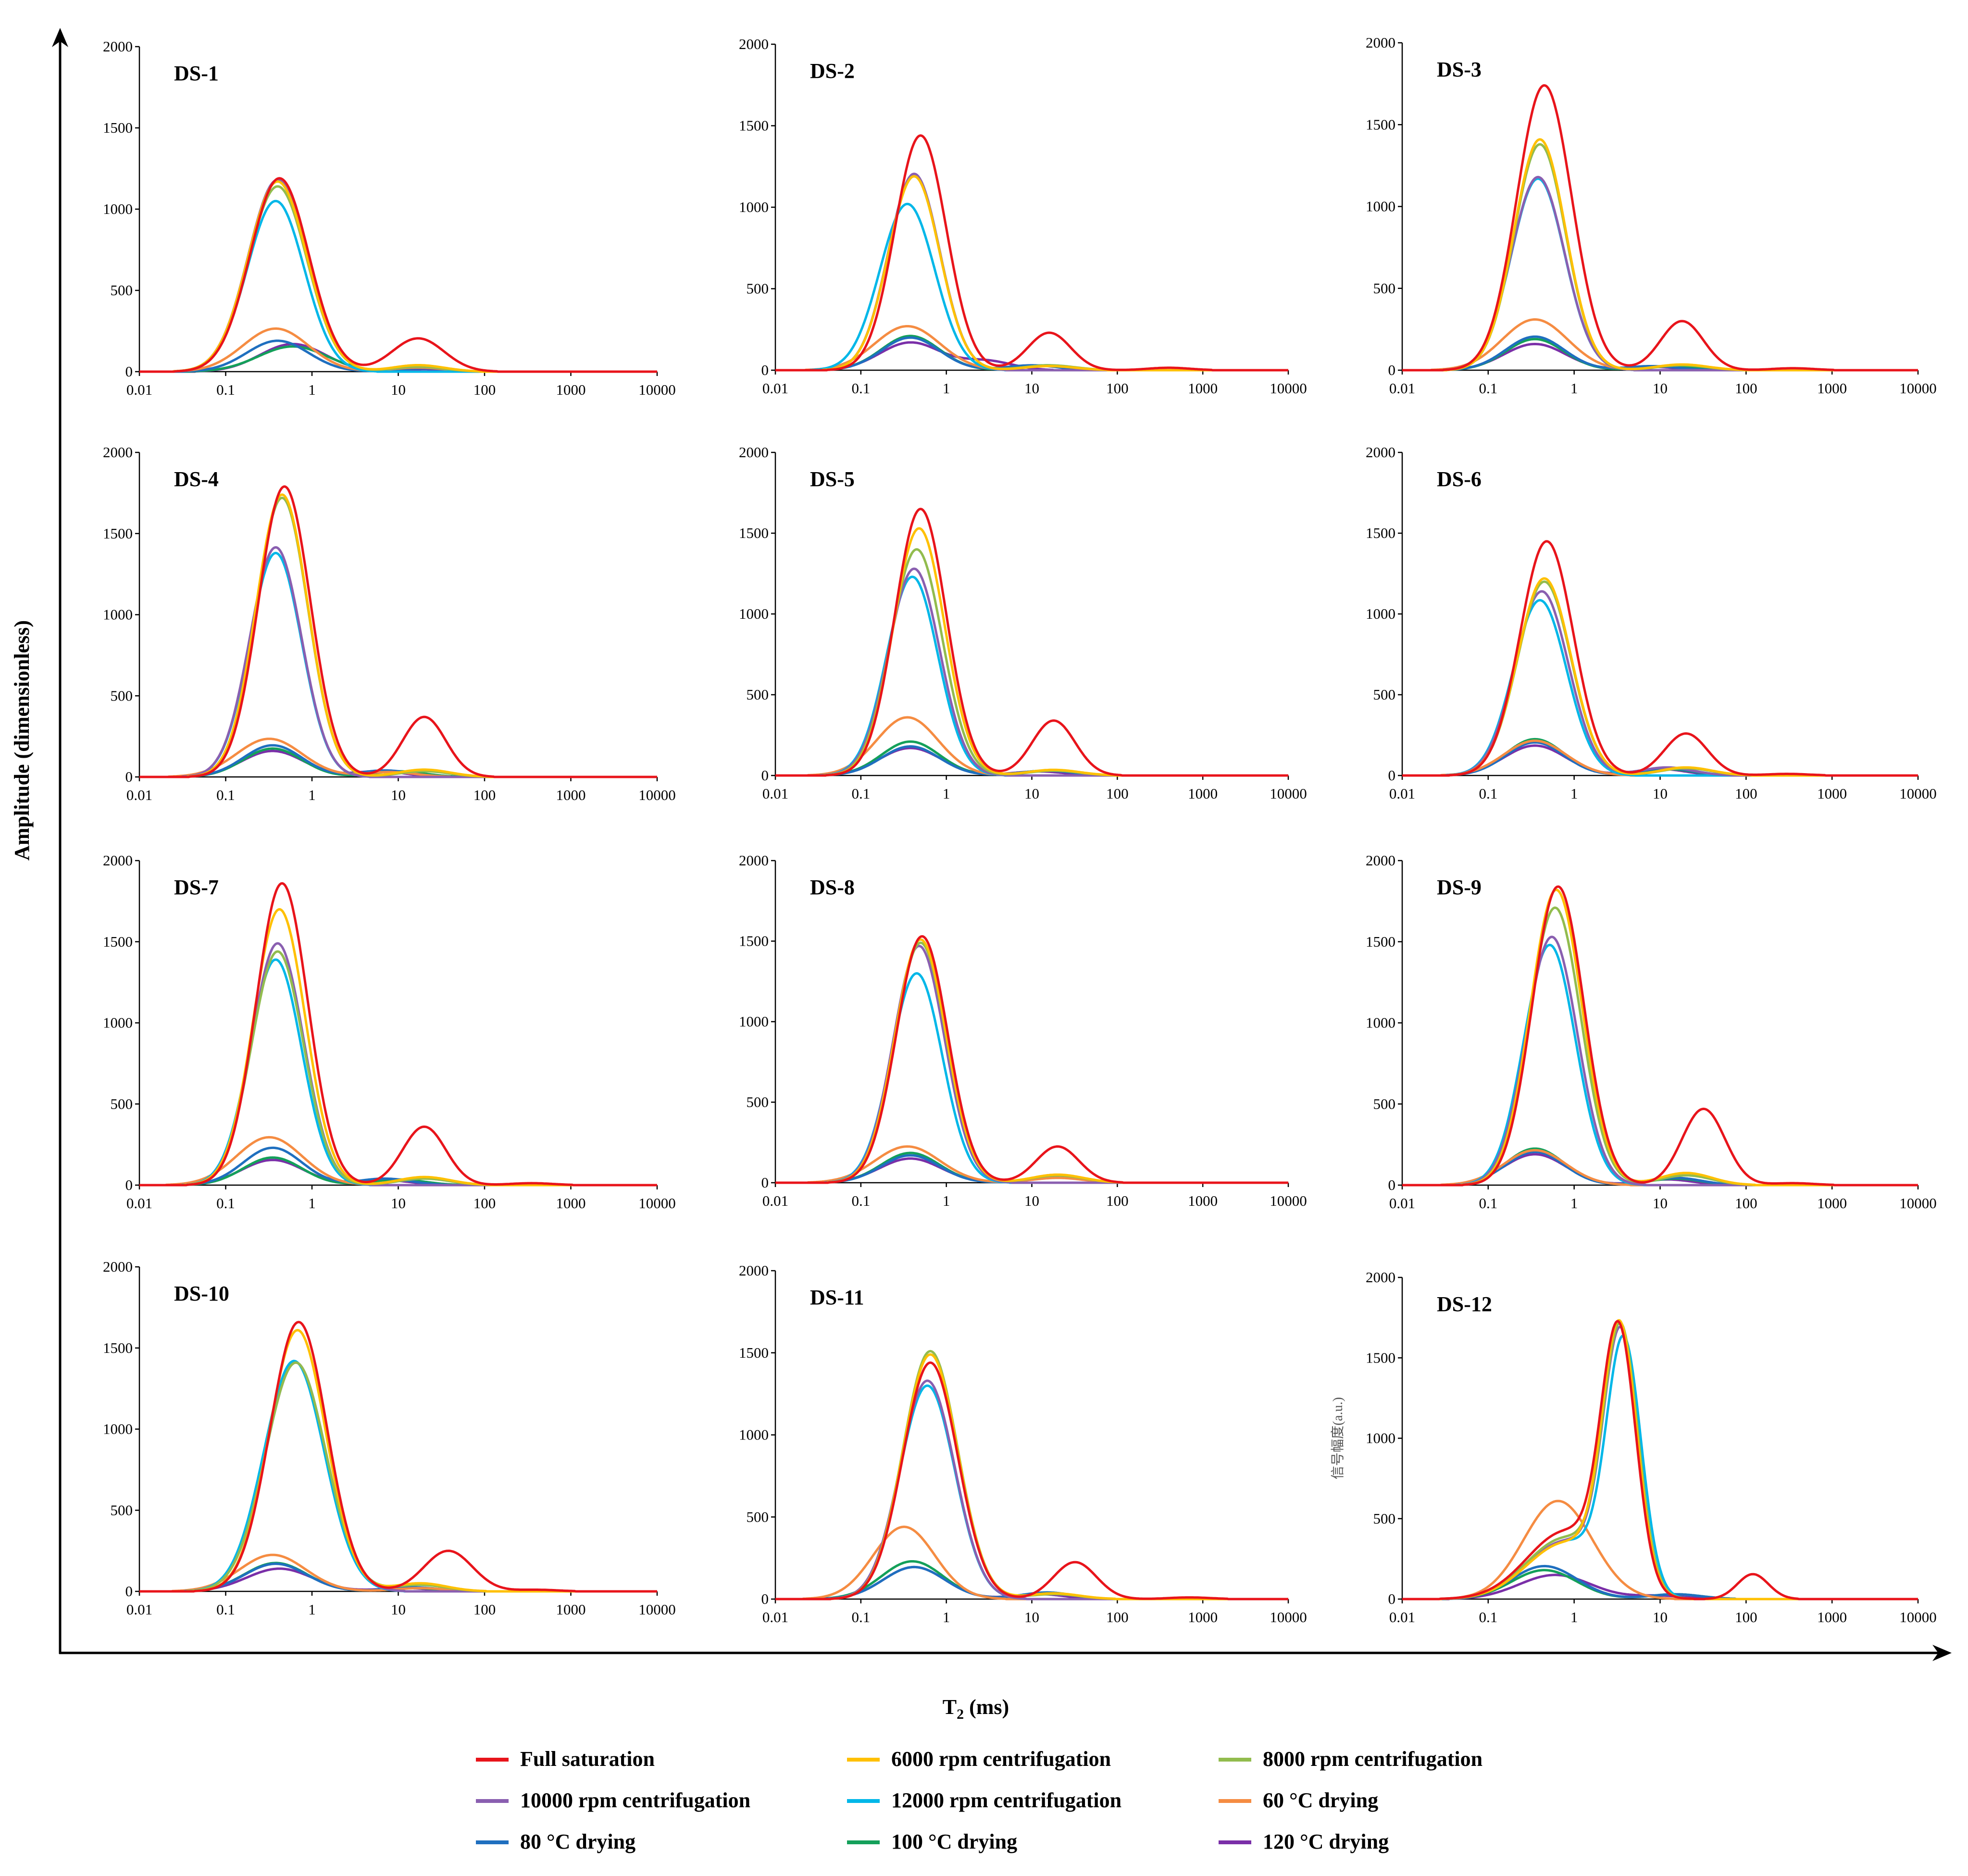 The width and height of the screenshot is (1968, 1876). I want to click on legend-item: 60 °C drying, so click(1298, 1800).